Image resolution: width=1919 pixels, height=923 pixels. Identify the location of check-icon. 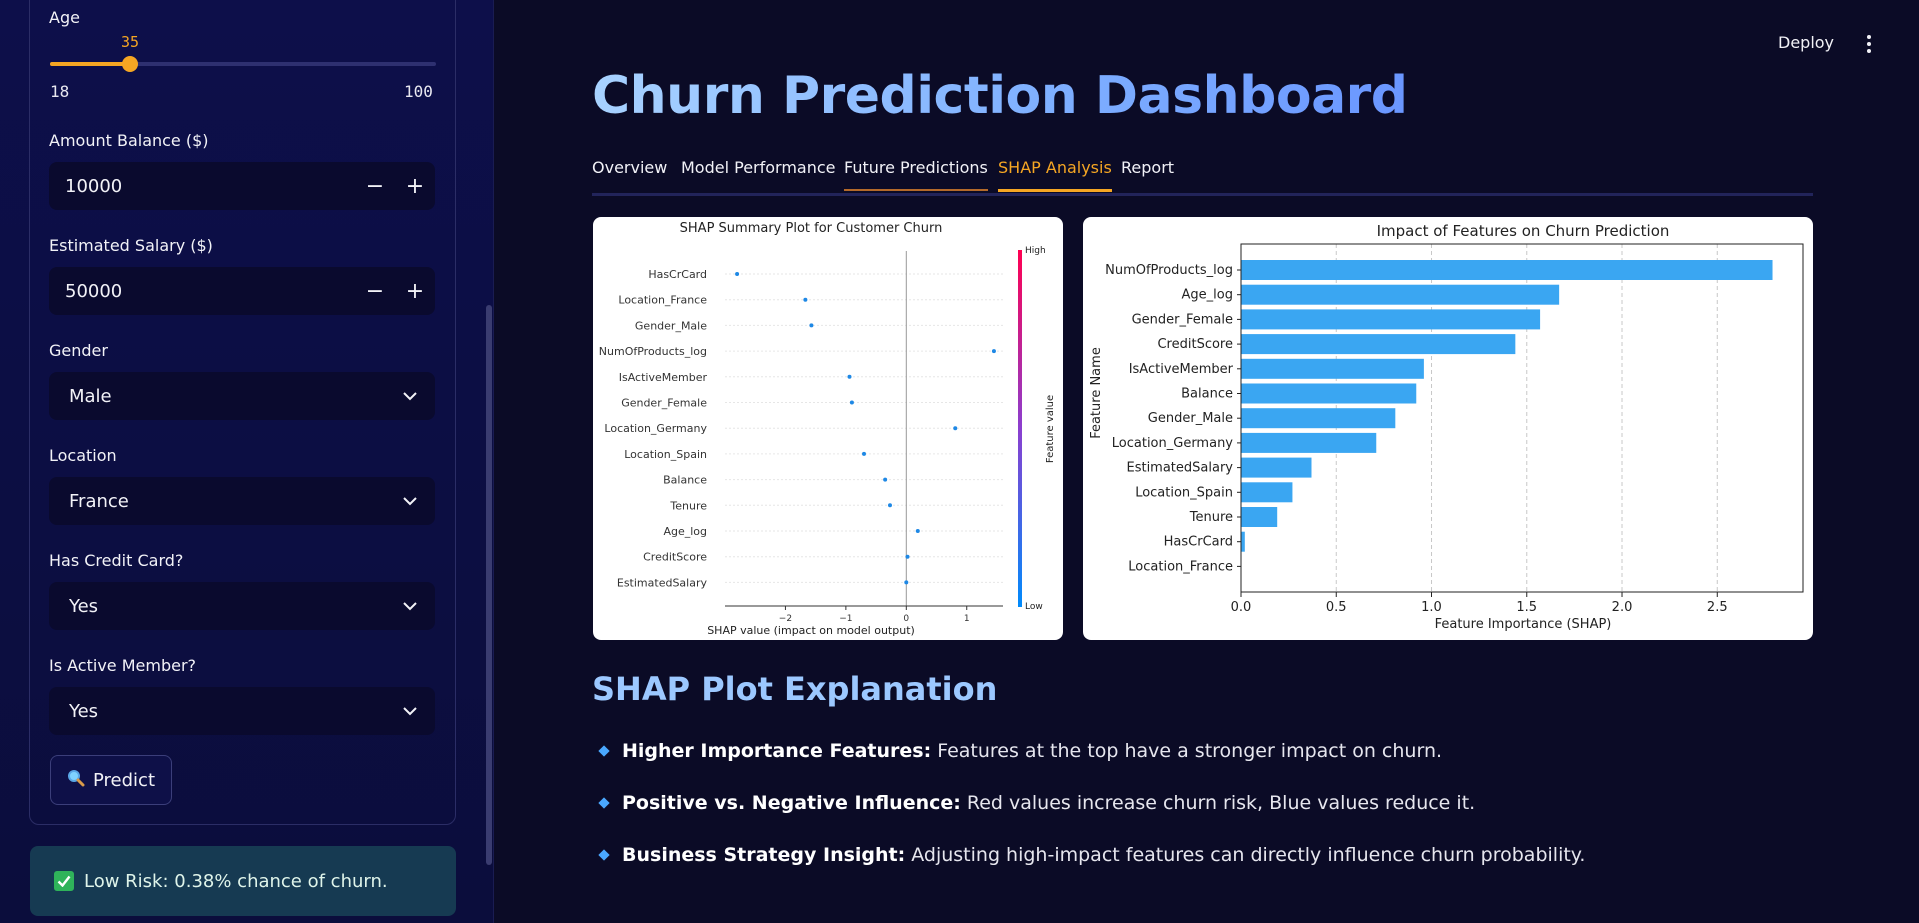
(64, 881).